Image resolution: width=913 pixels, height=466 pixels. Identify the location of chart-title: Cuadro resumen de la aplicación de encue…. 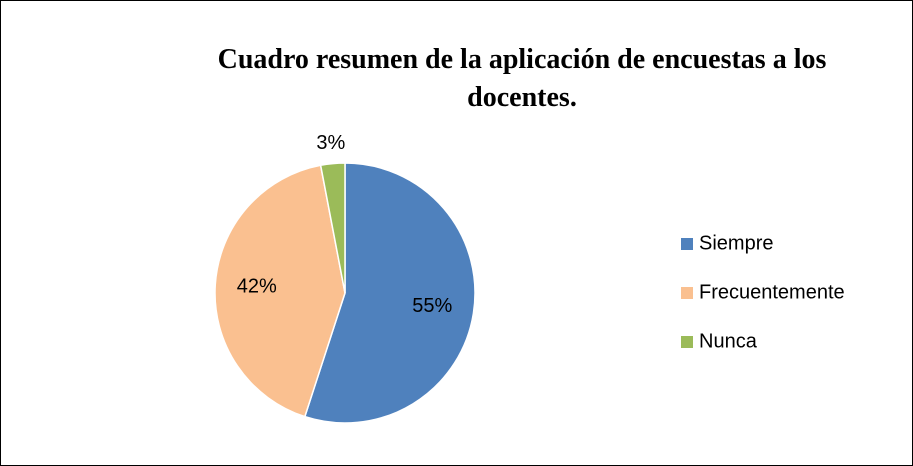
(522, 78).